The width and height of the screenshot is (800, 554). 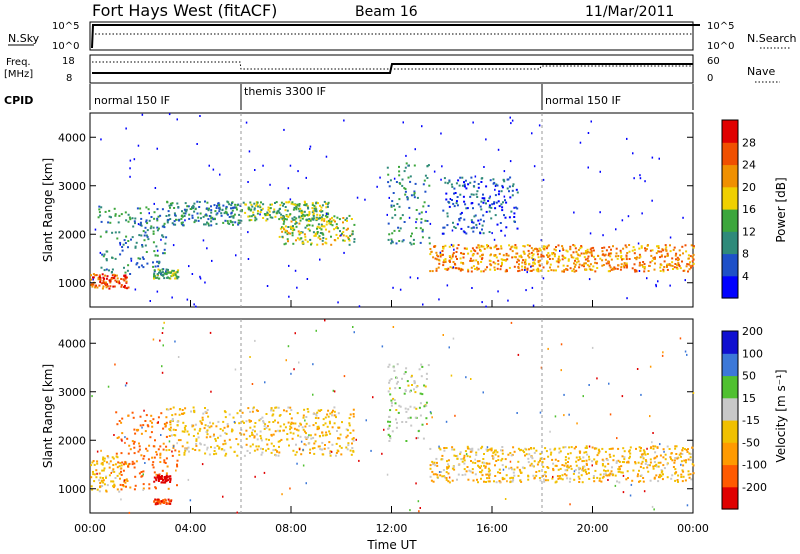 I want to click on colorbar-tick-label: -100, so click(x=754, y=465).